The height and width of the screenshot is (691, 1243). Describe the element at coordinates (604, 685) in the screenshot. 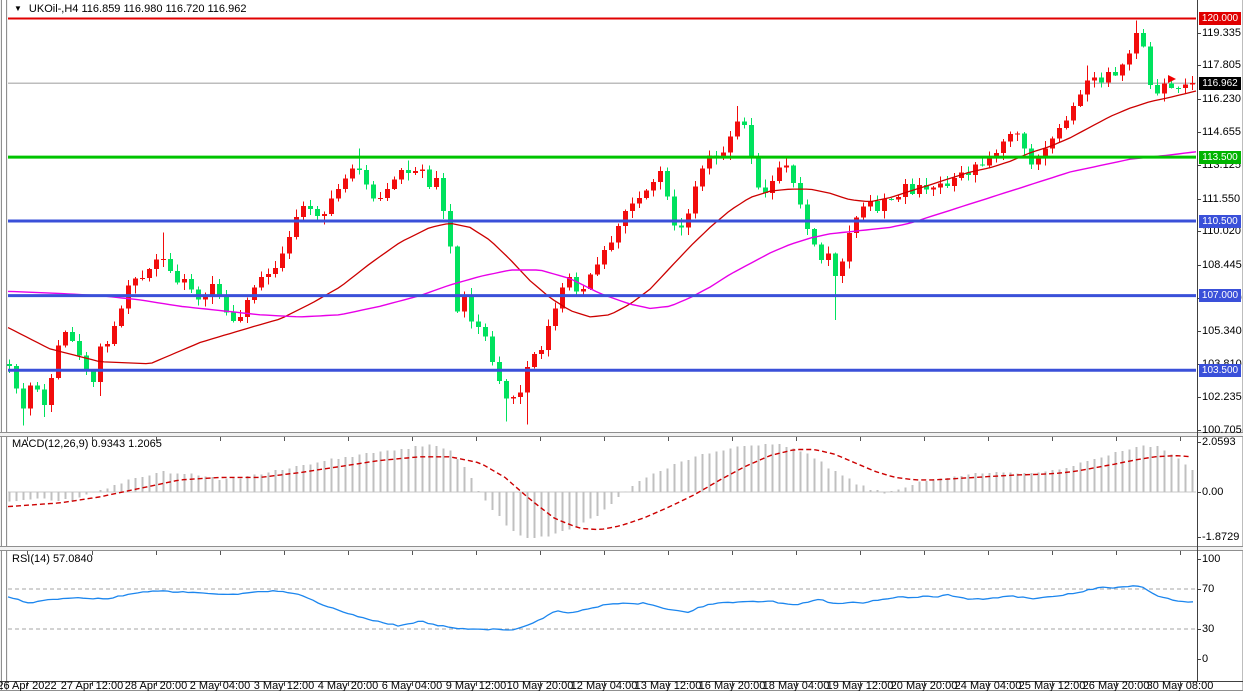

I see `time-axis-label: 12 May 04:00` at that location.